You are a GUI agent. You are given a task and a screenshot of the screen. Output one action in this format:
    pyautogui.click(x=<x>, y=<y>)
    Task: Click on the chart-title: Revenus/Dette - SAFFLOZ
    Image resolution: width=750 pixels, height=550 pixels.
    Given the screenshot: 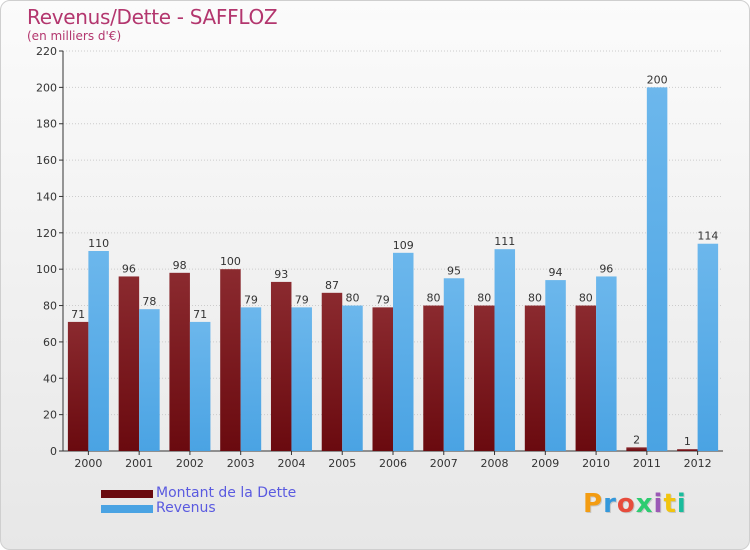 What is the action you would take?
    pyautogui.click(x=152, y=17)
    